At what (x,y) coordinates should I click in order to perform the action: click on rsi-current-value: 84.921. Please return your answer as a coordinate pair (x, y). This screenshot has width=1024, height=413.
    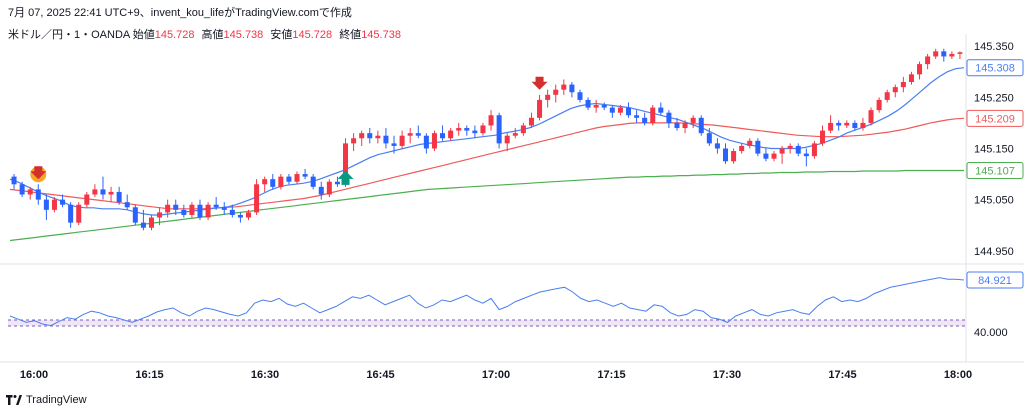
    Looking at the image, I should click on (995, 281).